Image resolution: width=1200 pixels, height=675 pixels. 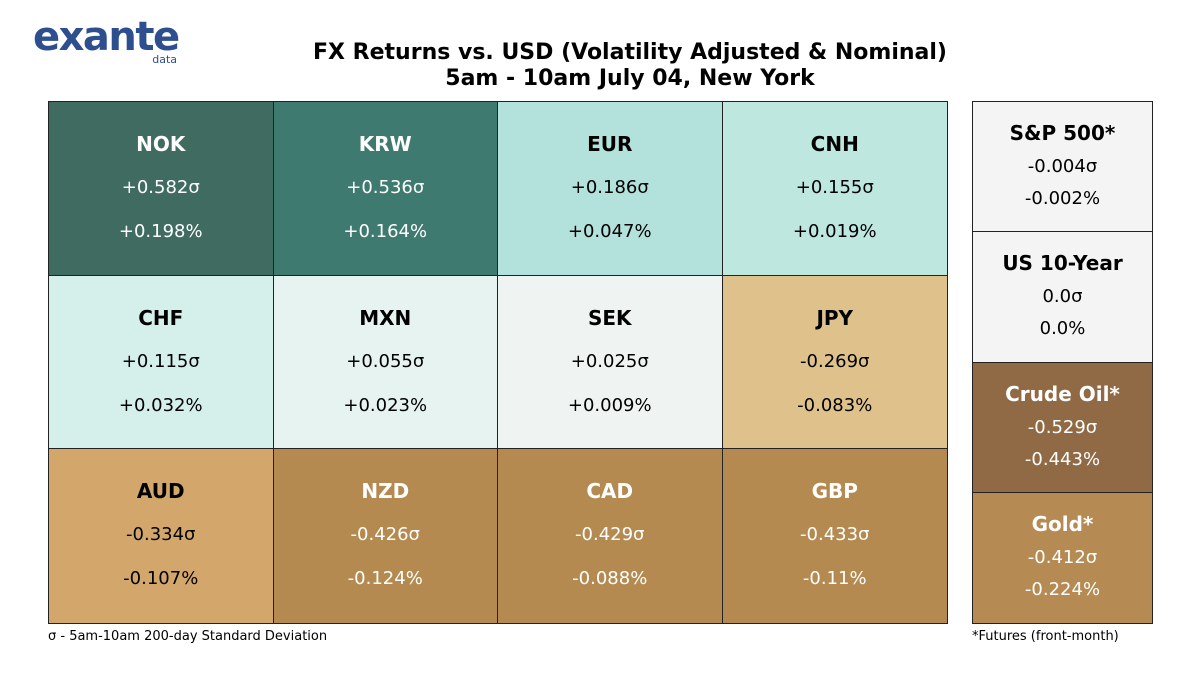 What do you see at coordinates (1062, 198) in the screenshot?
I see `tile-pct: -0.002%` at bounding box center [1062, 198].